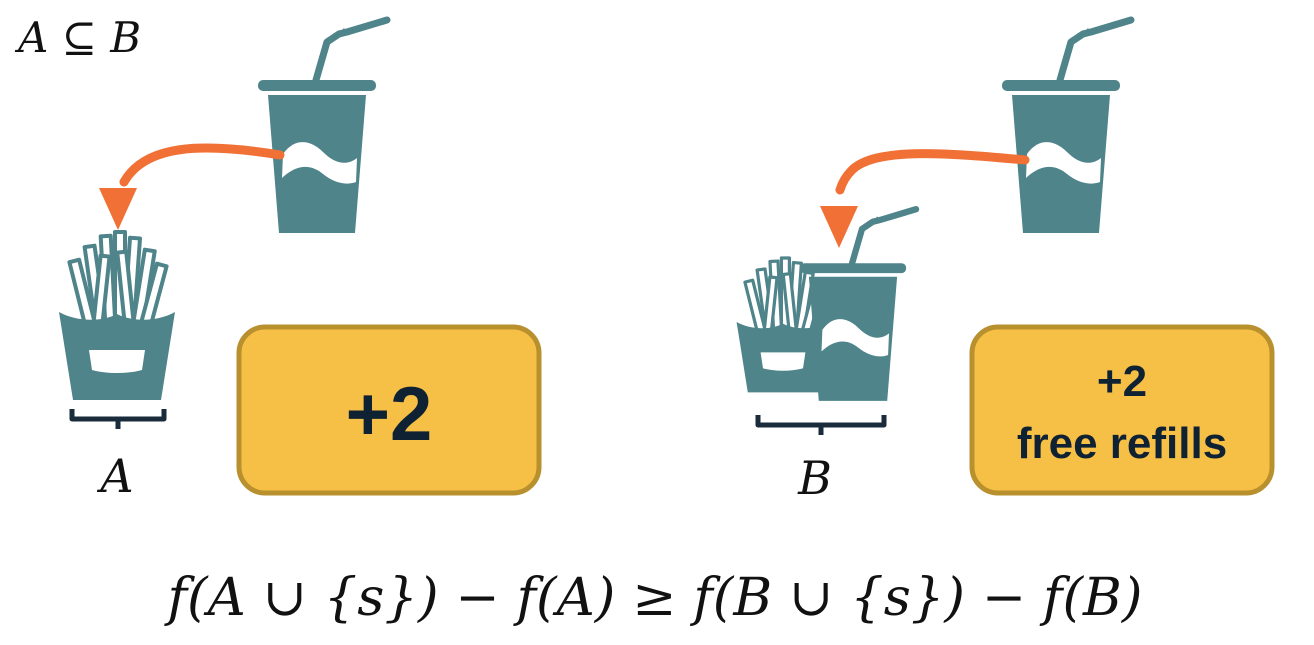 The image size is (1314, 645). What do you see at coordinates (821, 425) in the screenshot?
I see `set-b-bracket` at bounding box center [821, 425].